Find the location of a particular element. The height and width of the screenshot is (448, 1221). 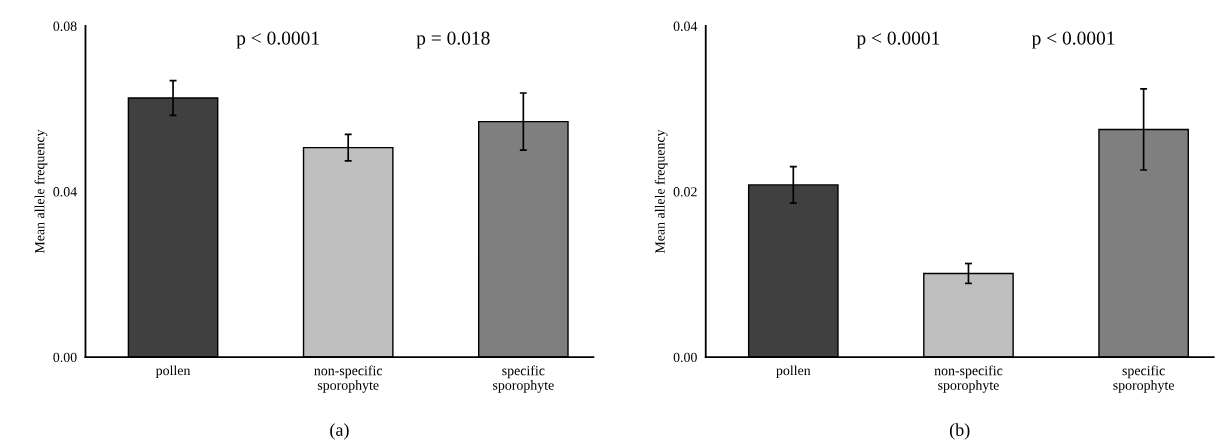

annotation: p = 0.018 is located at coordinates (453, 40).